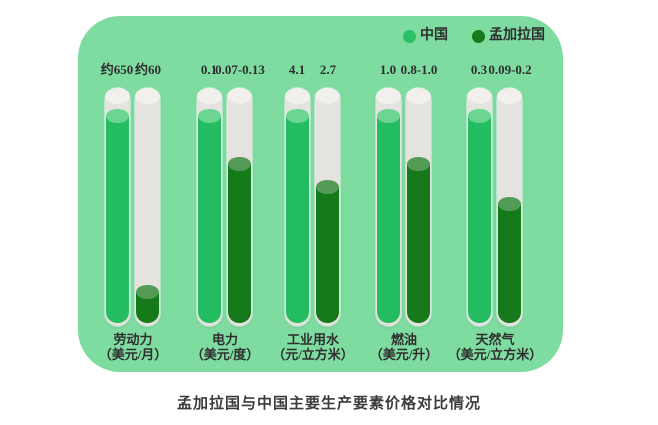 This screenshot has width=658, height=425. Describe the element at coordinates (495, 354) in the screenshot. I see `category-unit: （美元/立方米）` at that location.